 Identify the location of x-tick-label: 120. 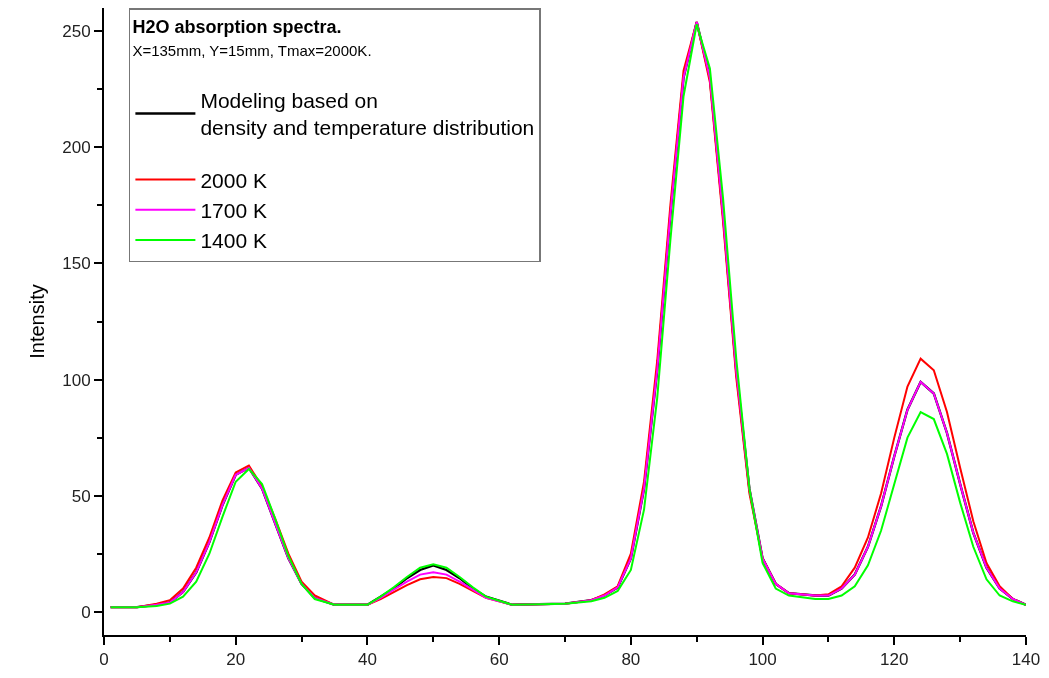
(894, 660).